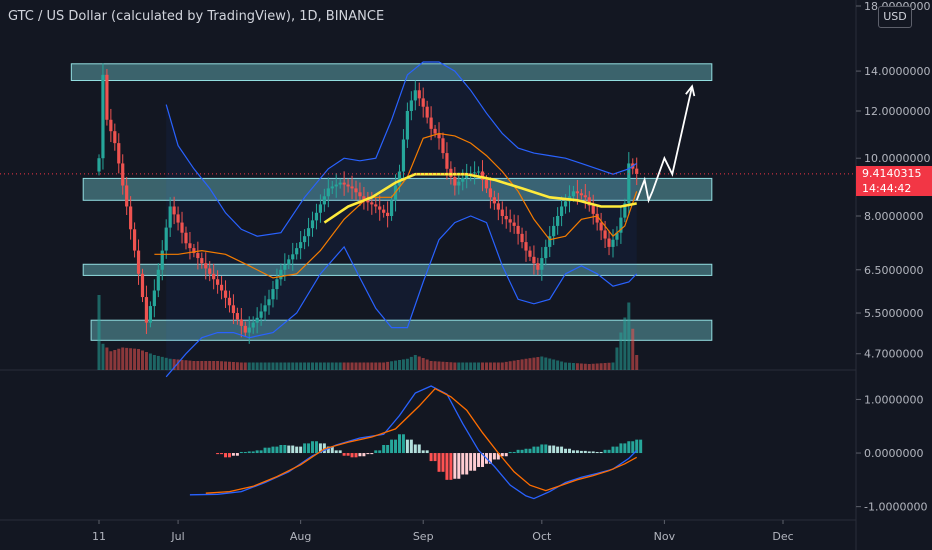  Describe the element at coordinates (542, 536) in the screenshot. I see `time-tick-label: Oct` at that location.